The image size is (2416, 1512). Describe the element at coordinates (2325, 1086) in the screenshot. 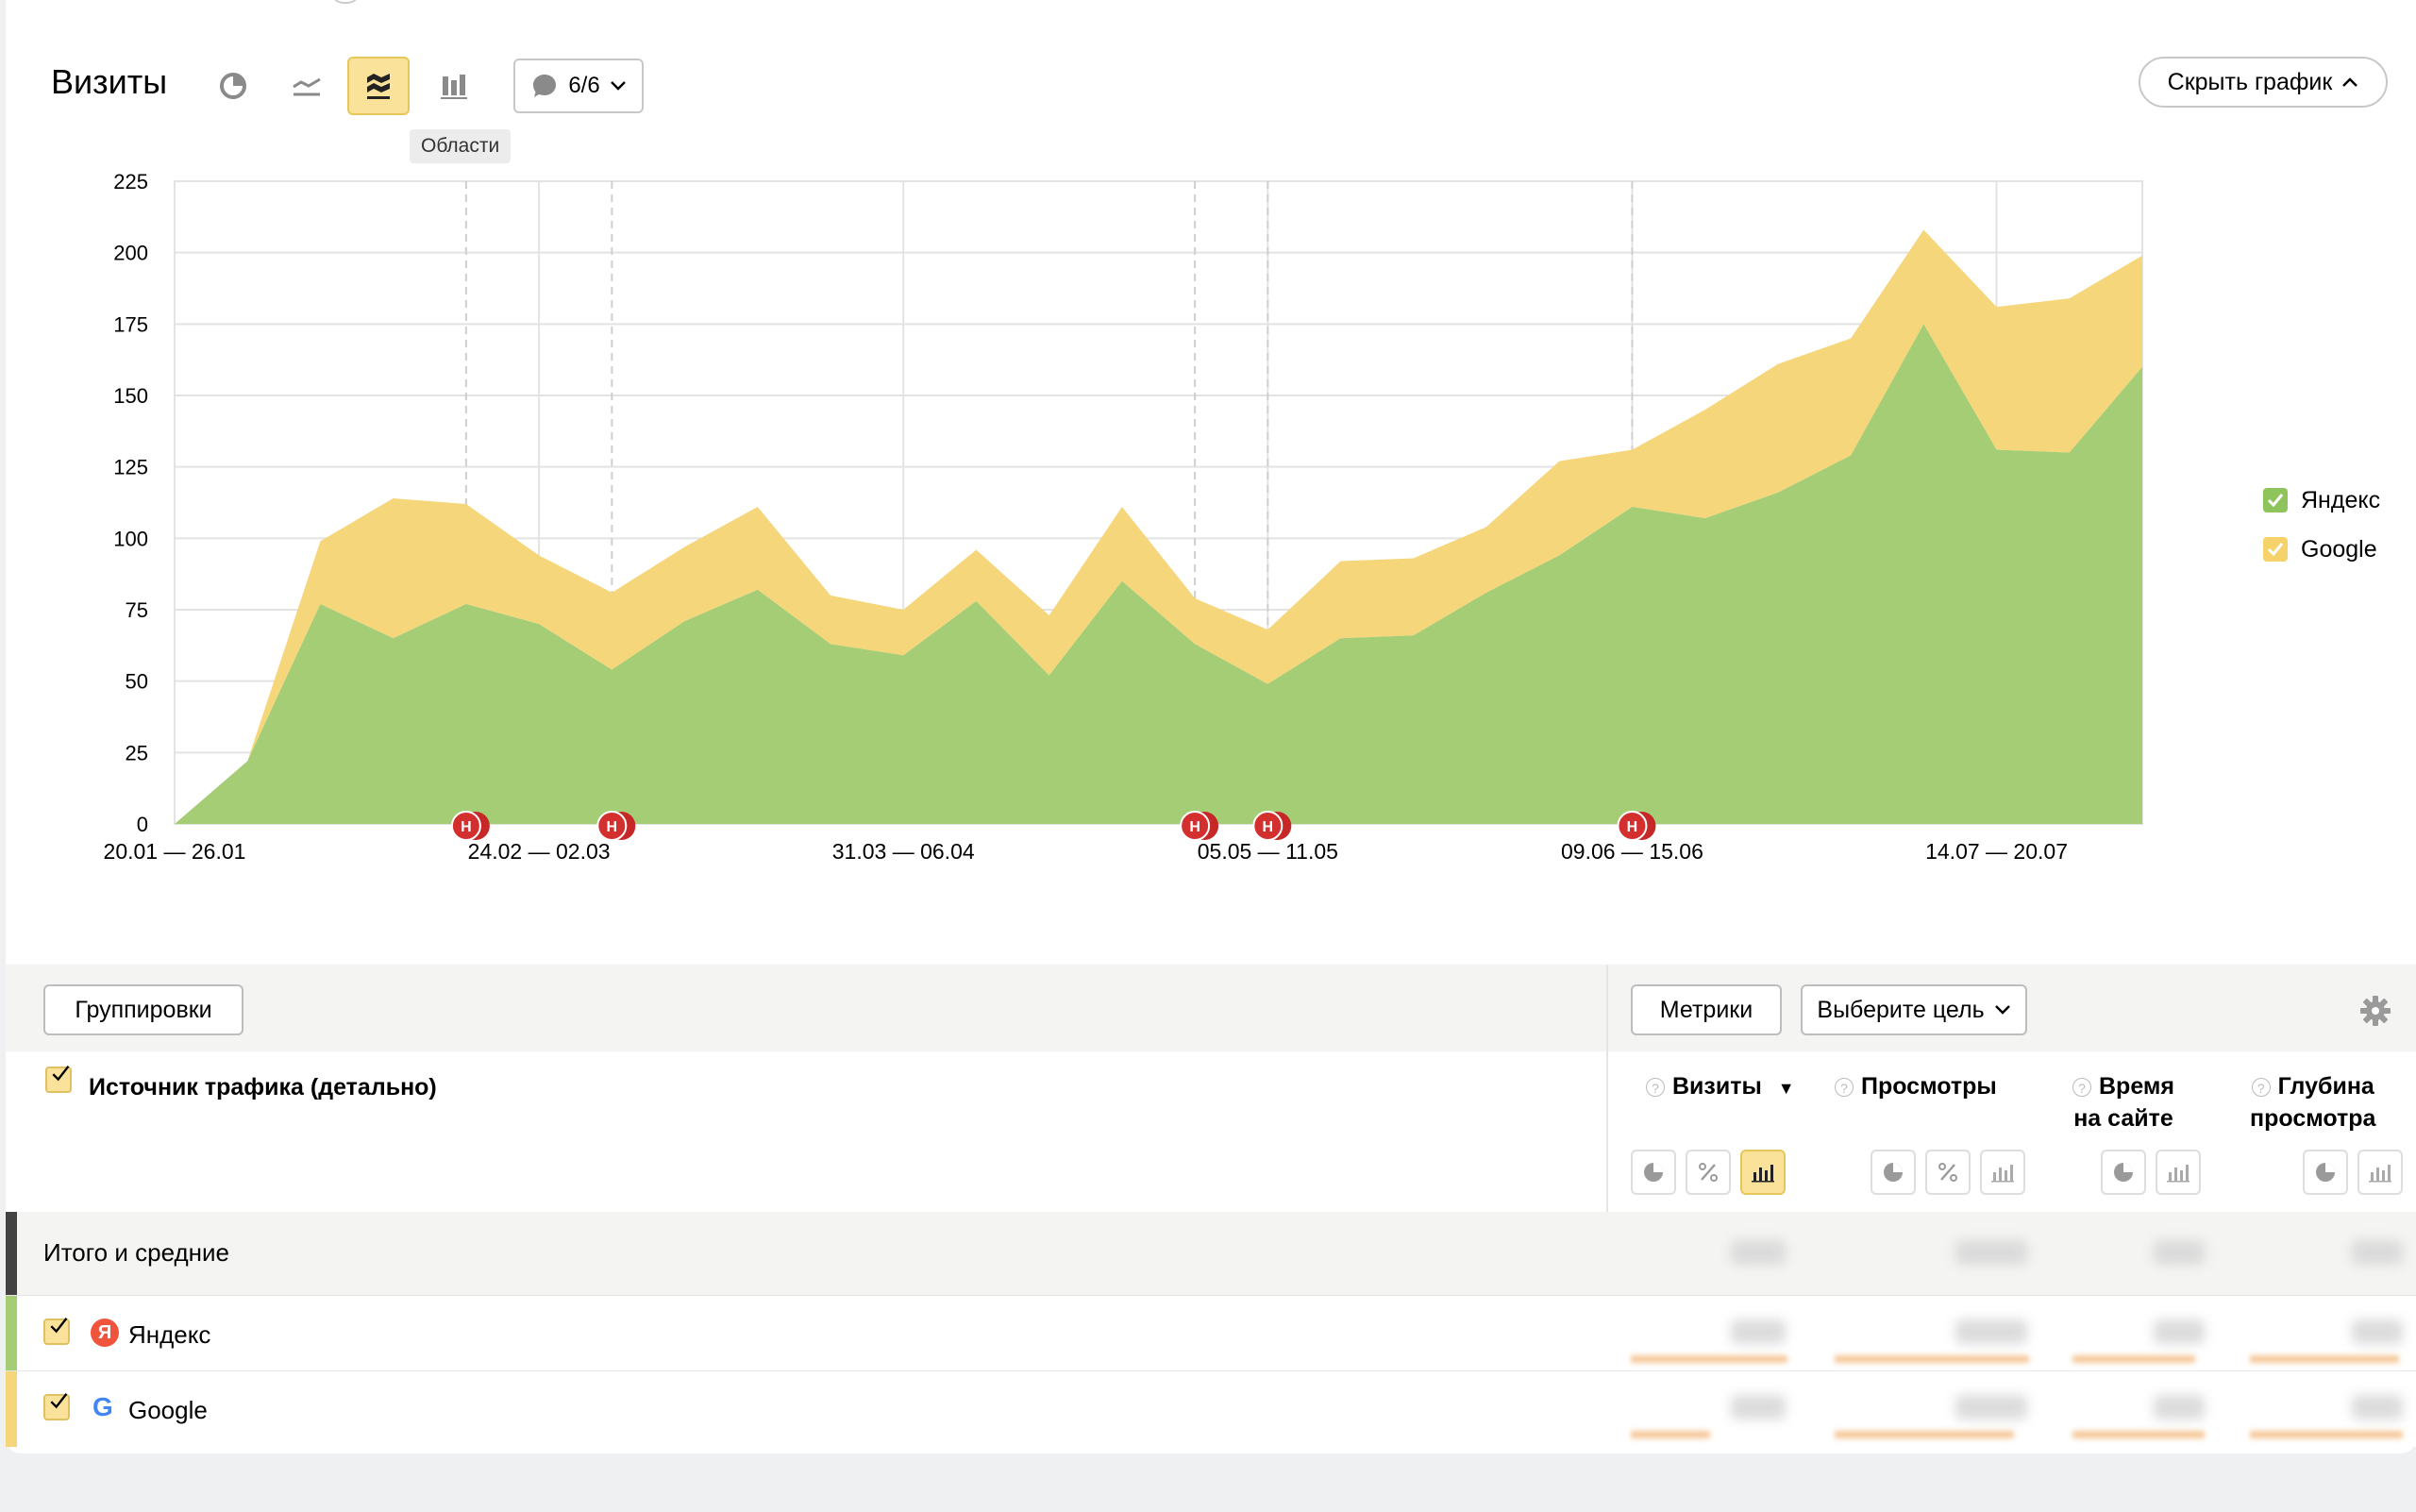

I see `column-depth-label-1: Глубина` at that location.